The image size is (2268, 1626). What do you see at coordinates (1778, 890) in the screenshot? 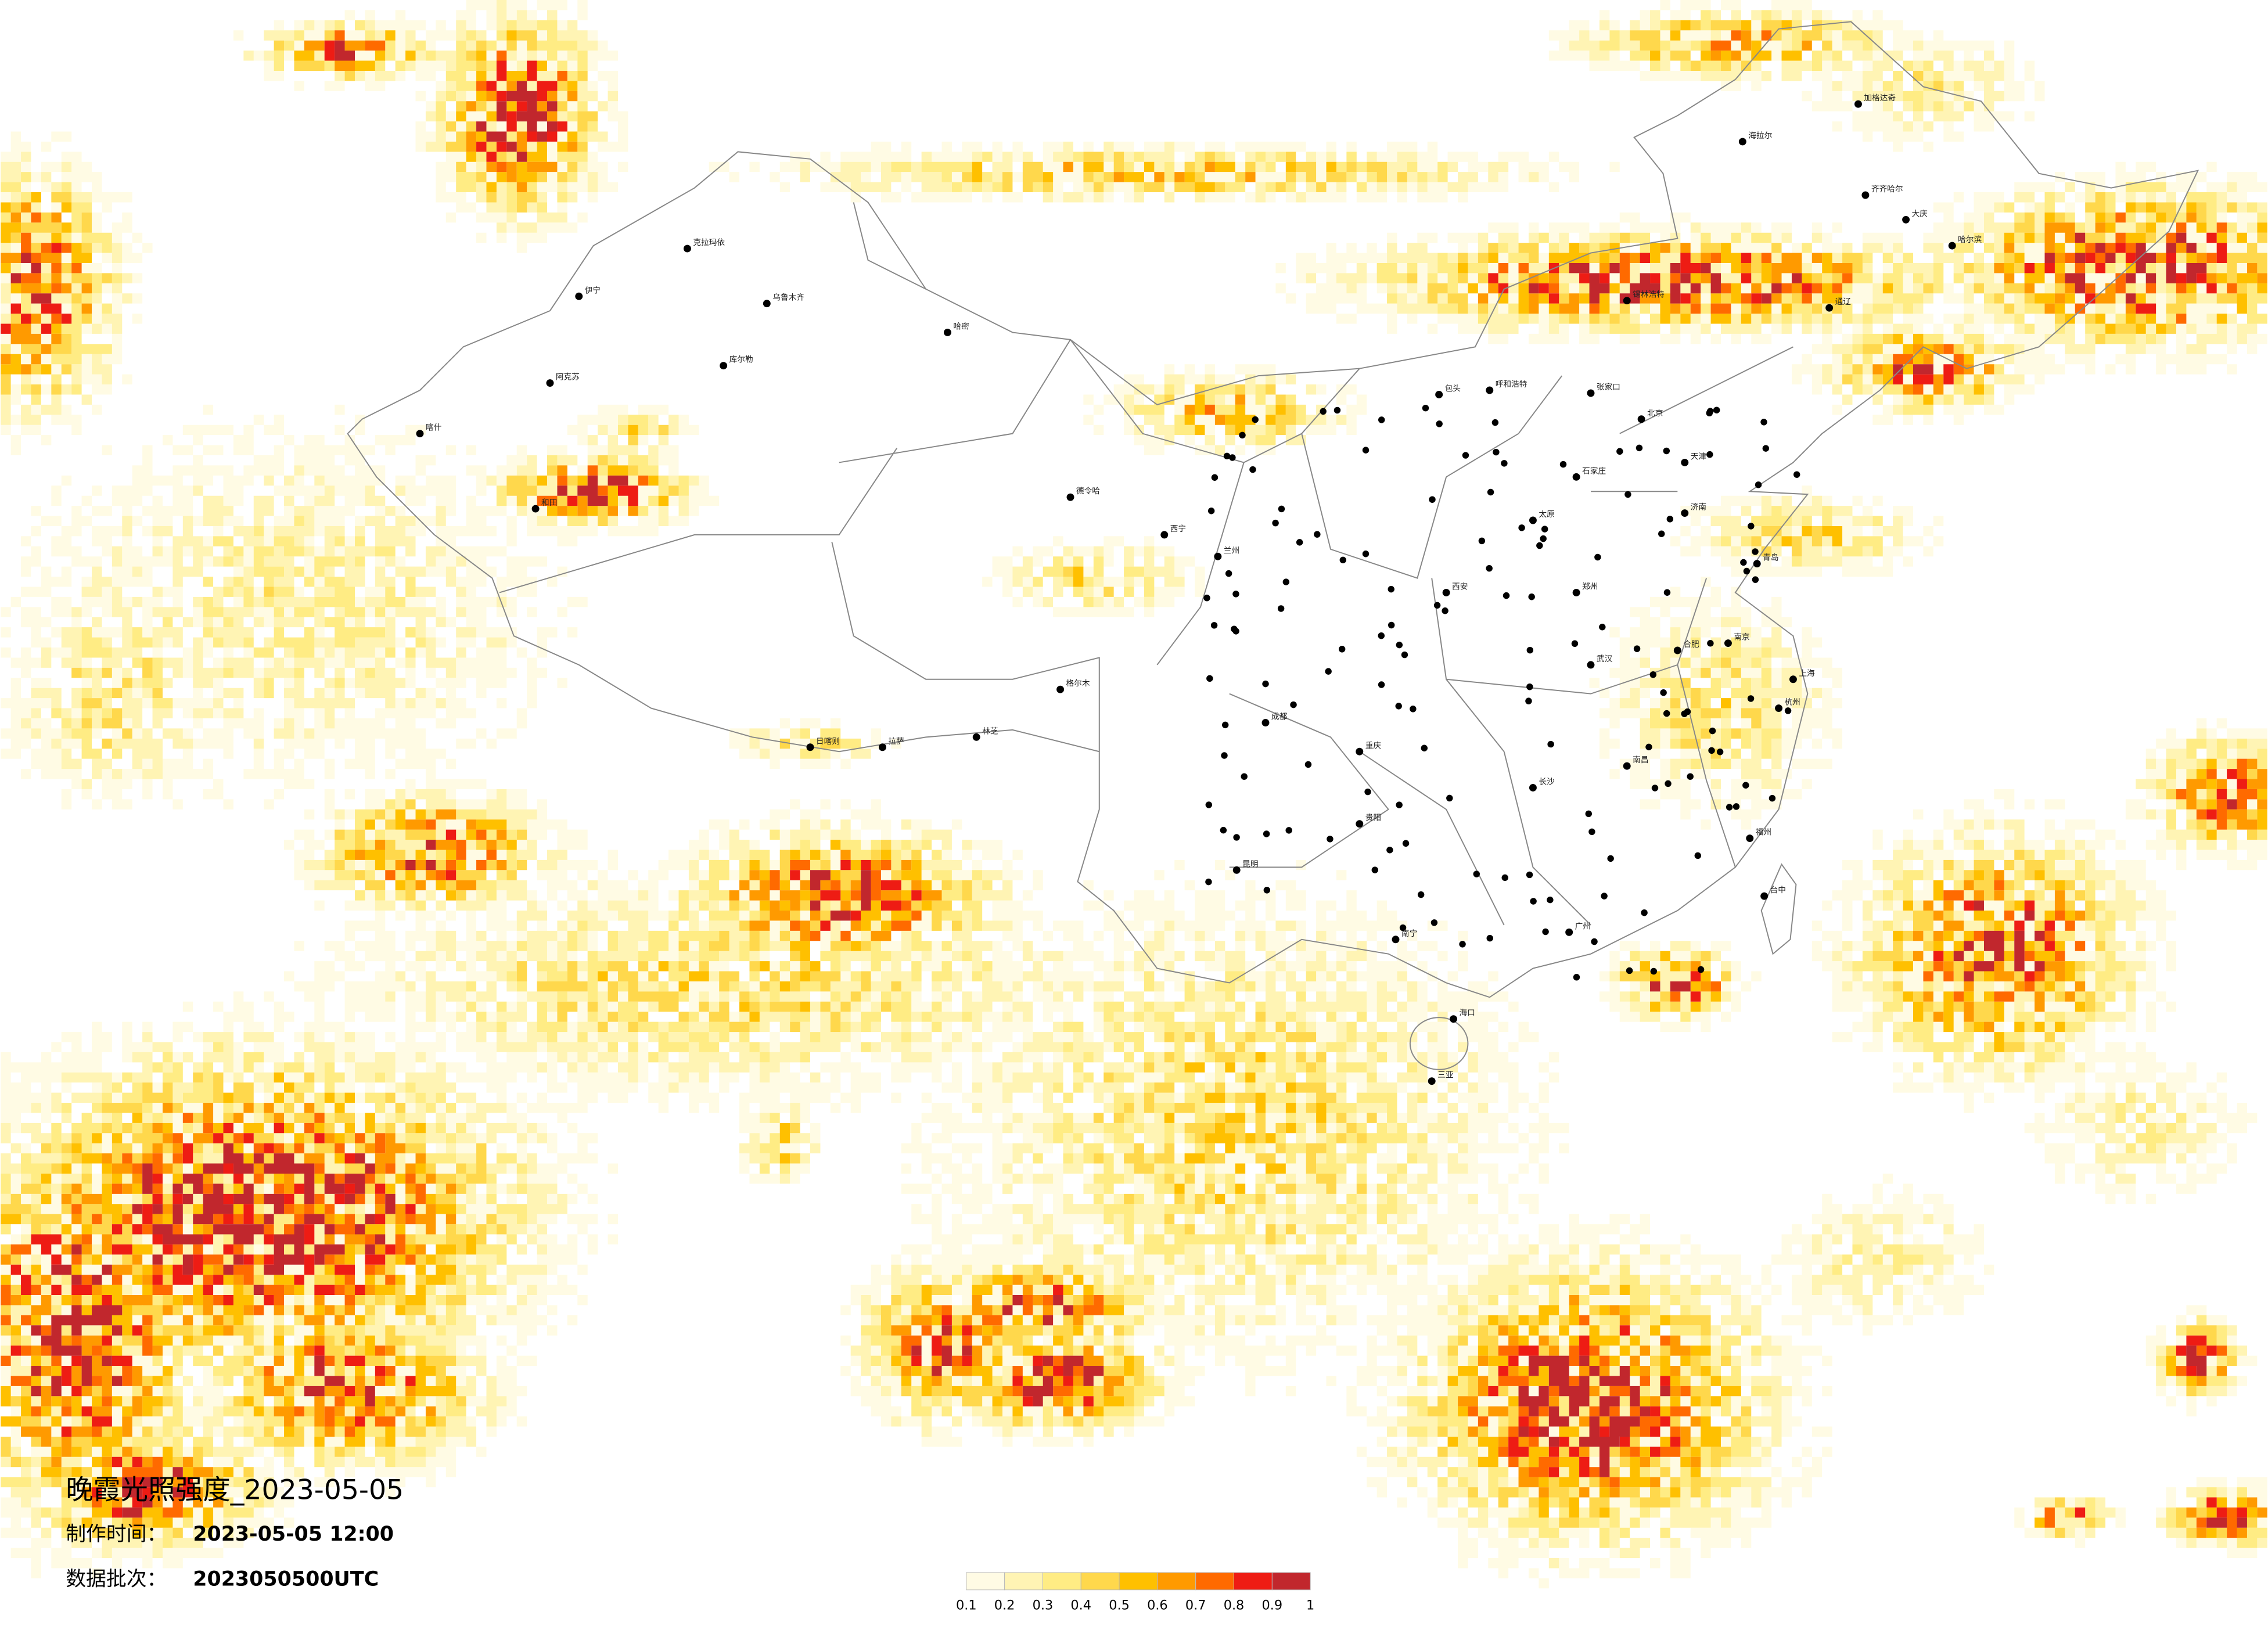
I see `city-label: 台中` at bounding box center [1778, 890].